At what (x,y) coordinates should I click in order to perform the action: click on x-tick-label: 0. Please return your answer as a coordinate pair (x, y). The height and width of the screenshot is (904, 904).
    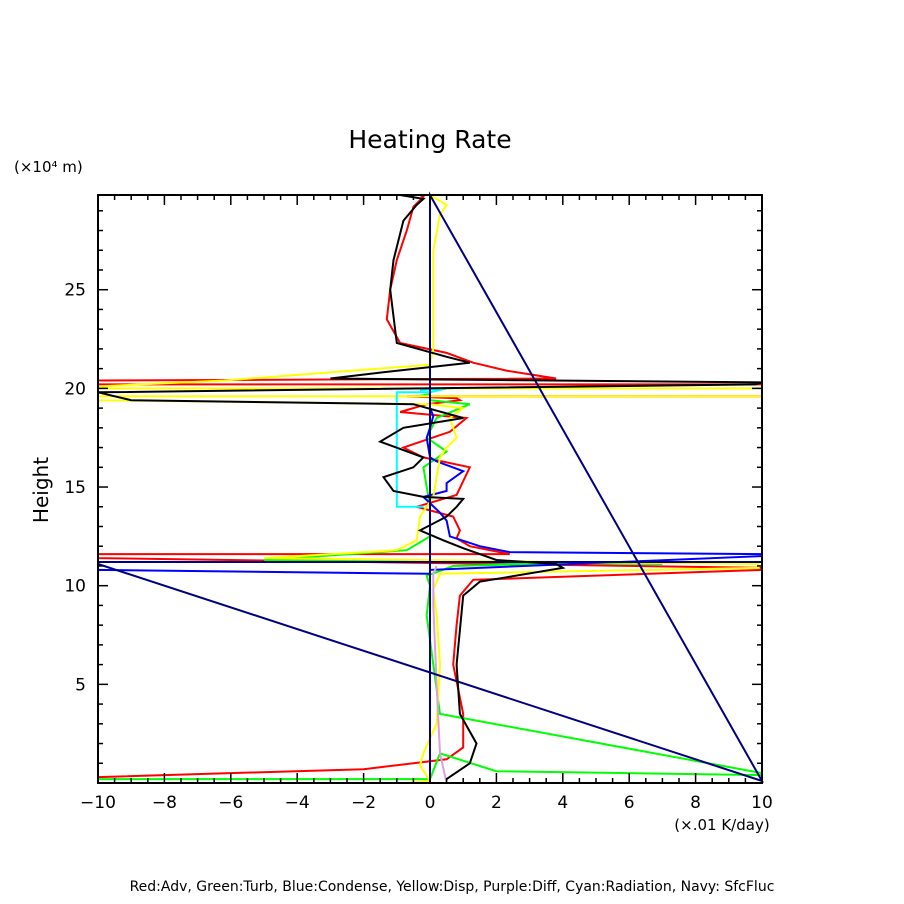
    Looking at the image, I should click on (430, 803).